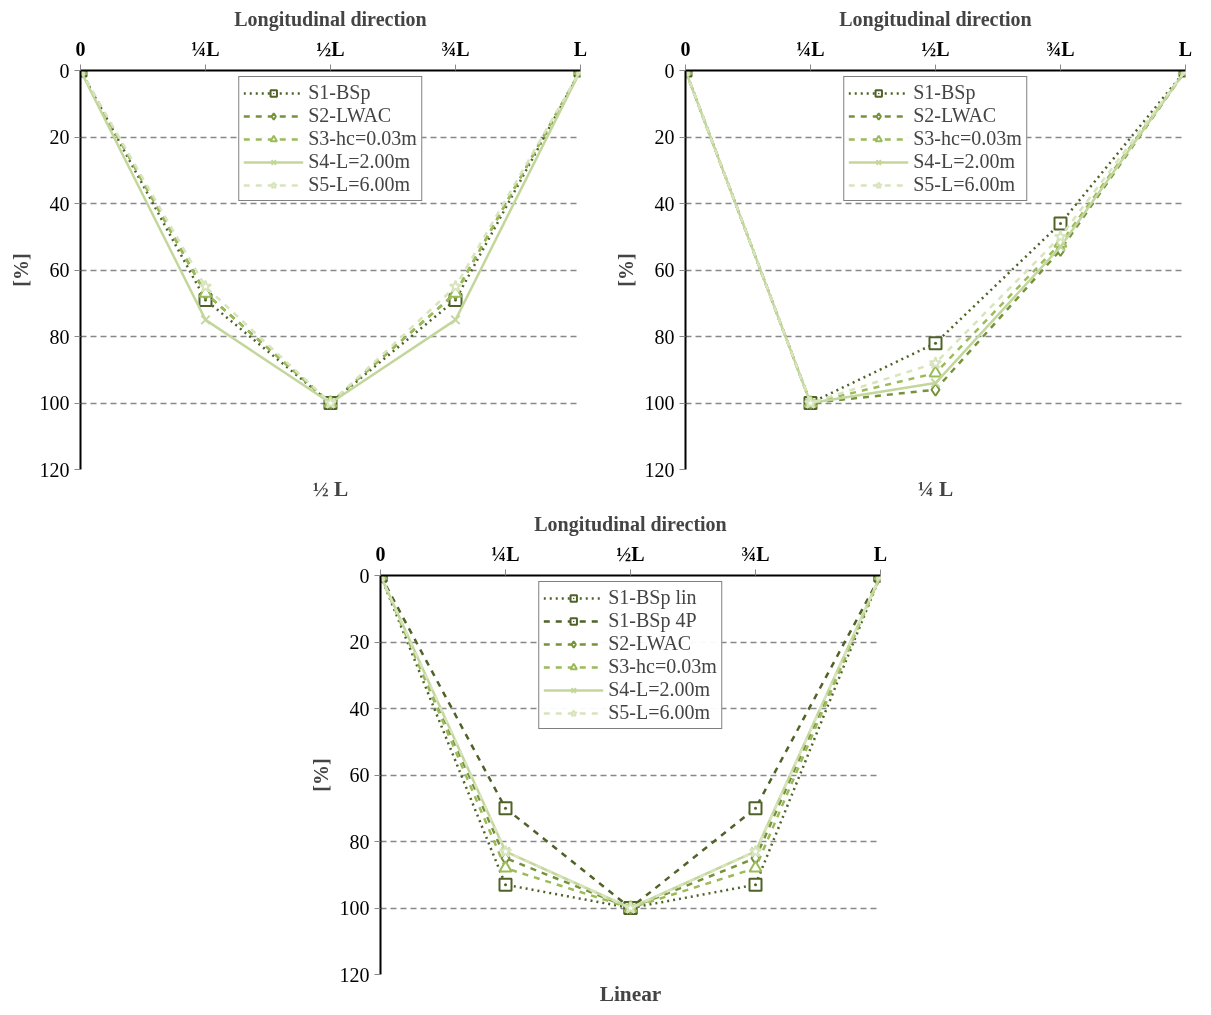 Image resolution: width=1211 pixels, height=1015 pixels. What do you see at coordinates (935, 488) in the screenshot?
I see `x-axis-title: ¼ L` at bounding box center [935, 488].